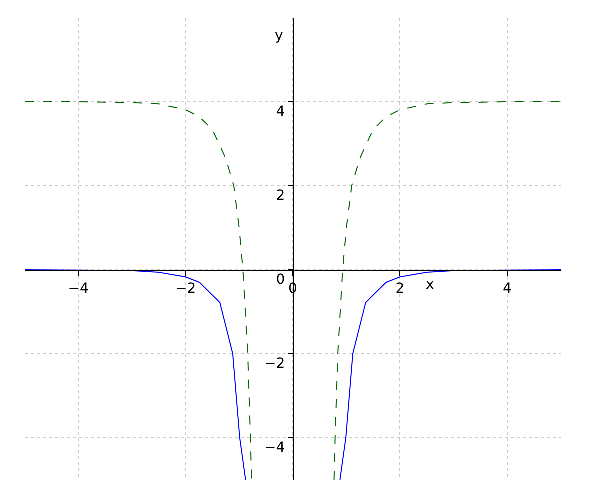 The image size is (600, 500). What do you see at coordinates (275, 364) in the screenshot?
I see `y-tick-label: −2` at bounding box center [275, 364].